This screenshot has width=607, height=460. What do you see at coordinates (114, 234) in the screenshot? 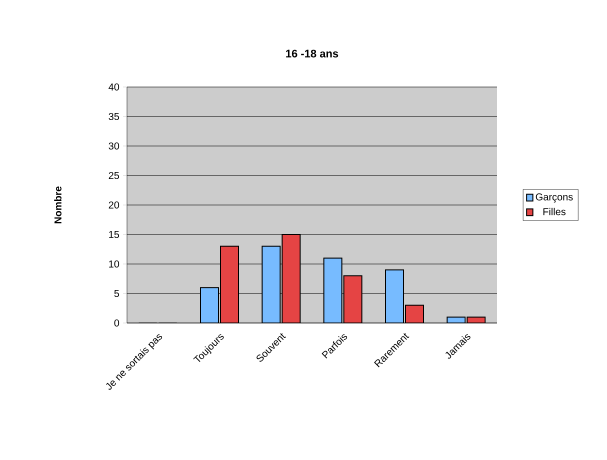
I see `y-tick-label: 15` at bounding box center [114, 234].